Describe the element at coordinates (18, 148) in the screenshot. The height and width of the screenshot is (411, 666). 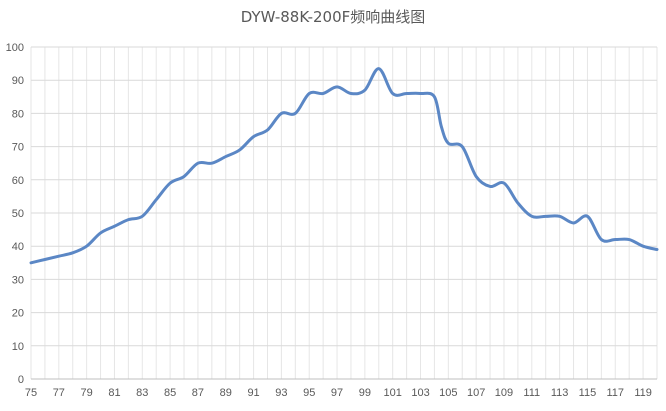
I see `y-tick-label: 70` at that location.